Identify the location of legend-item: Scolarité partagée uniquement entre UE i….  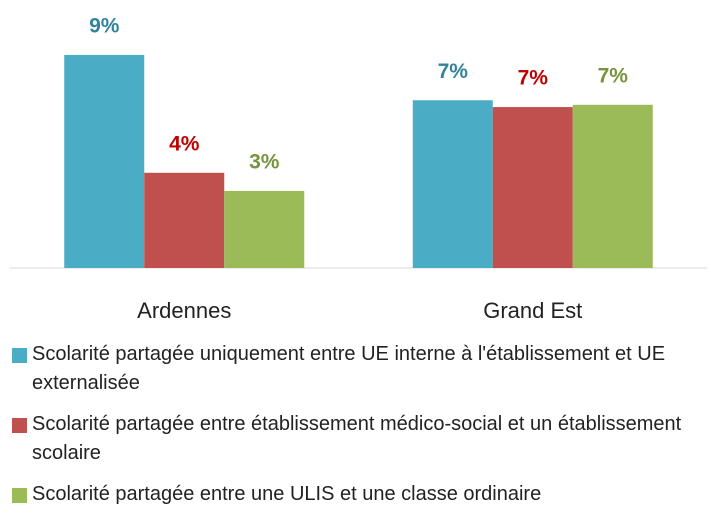
(357, 369).